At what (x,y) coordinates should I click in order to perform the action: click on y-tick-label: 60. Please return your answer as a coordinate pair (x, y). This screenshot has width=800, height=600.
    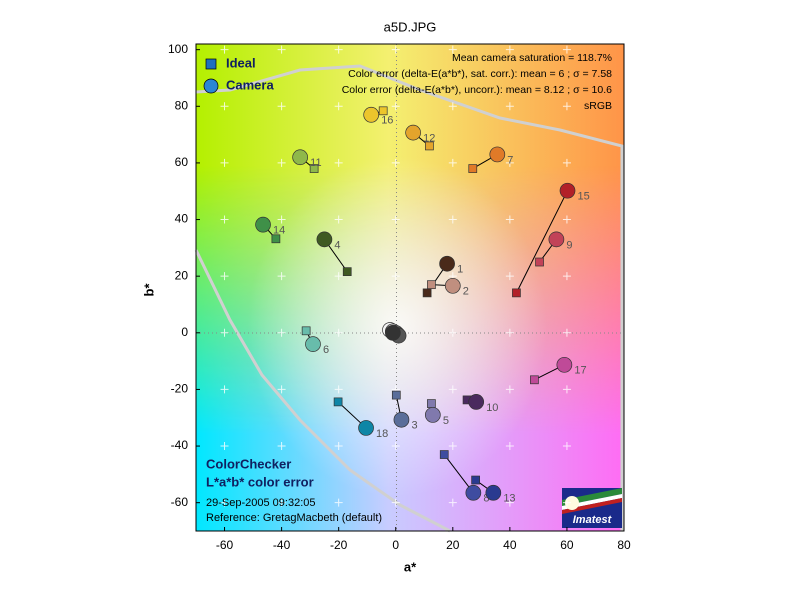
    Looking at the image, I should click on (182, 162).